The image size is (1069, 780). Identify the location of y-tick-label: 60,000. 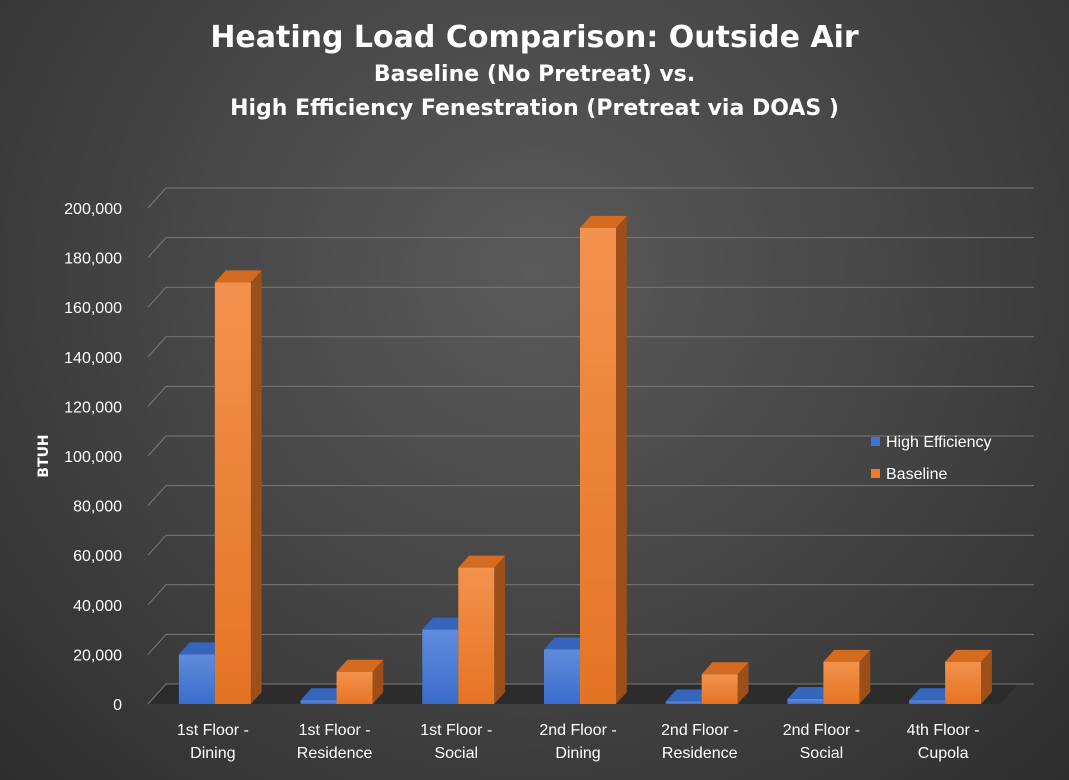
(97, 556).